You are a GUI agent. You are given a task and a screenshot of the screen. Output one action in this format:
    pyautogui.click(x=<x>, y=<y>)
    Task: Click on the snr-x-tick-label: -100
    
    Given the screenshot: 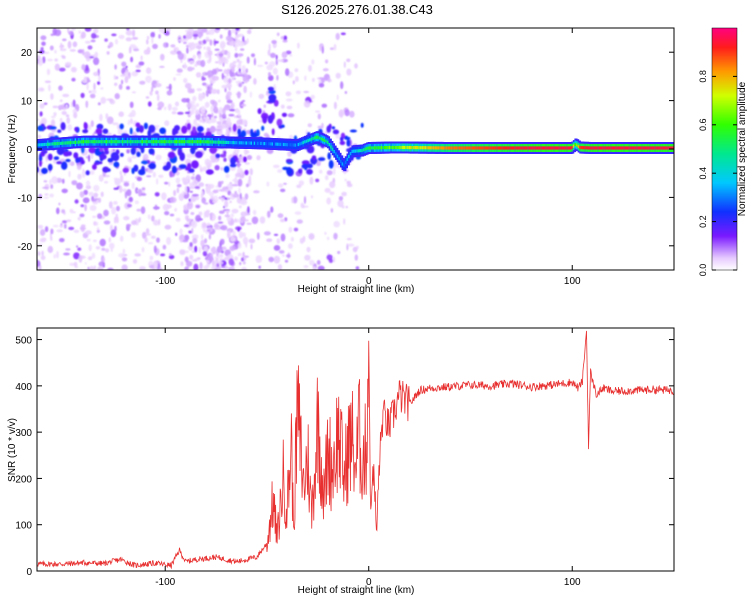 What is the action you would take?
    pyautogui.click(x=165, y=582)
    